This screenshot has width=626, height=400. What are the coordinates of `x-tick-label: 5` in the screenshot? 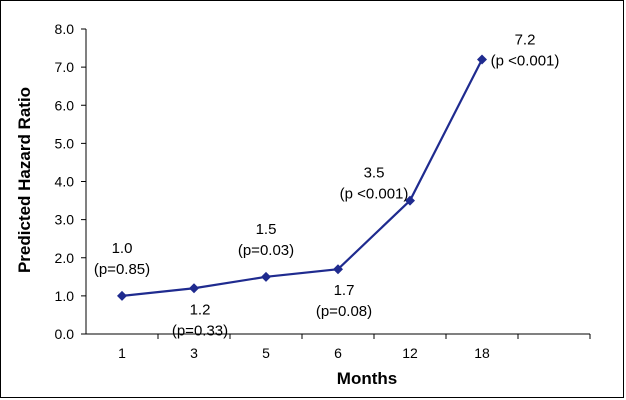 It's located at (266, 353).